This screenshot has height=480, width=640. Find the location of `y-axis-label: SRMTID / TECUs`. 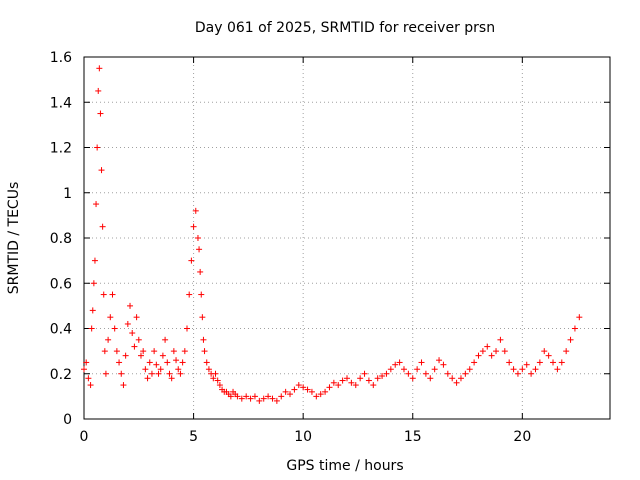

y-axis-label: SRMTID / TECUs is located at coordinates (14, 238).